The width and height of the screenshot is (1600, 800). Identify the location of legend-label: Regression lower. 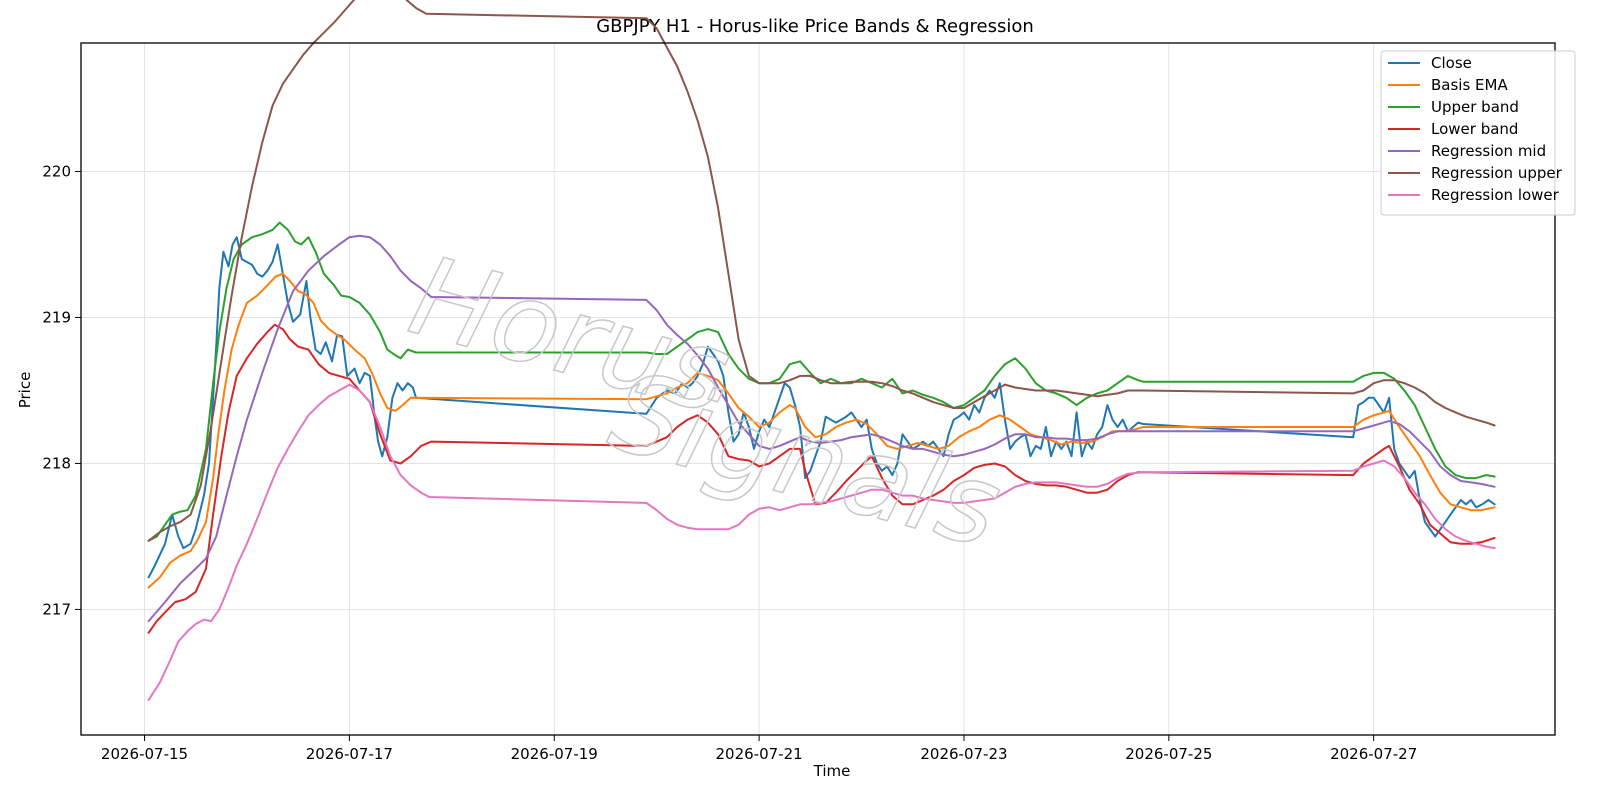
(1495, 195).